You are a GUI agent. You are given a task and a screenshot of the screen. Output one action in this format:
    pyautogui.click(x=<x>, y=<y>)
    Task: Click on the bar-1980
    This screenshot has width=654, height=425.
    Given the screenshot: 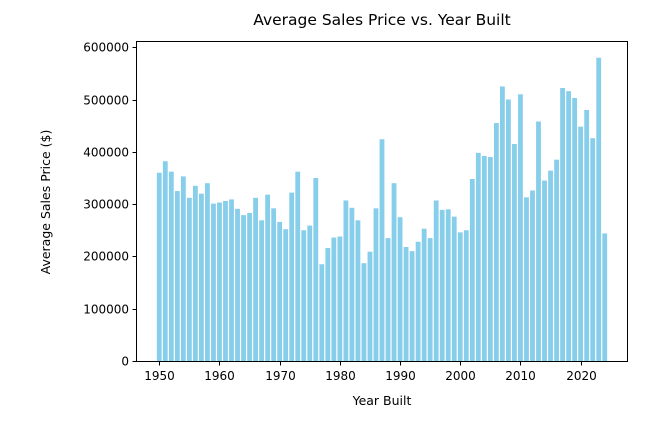 What is the action you would take?
    pyautogui.click(x=340, y=298)
    